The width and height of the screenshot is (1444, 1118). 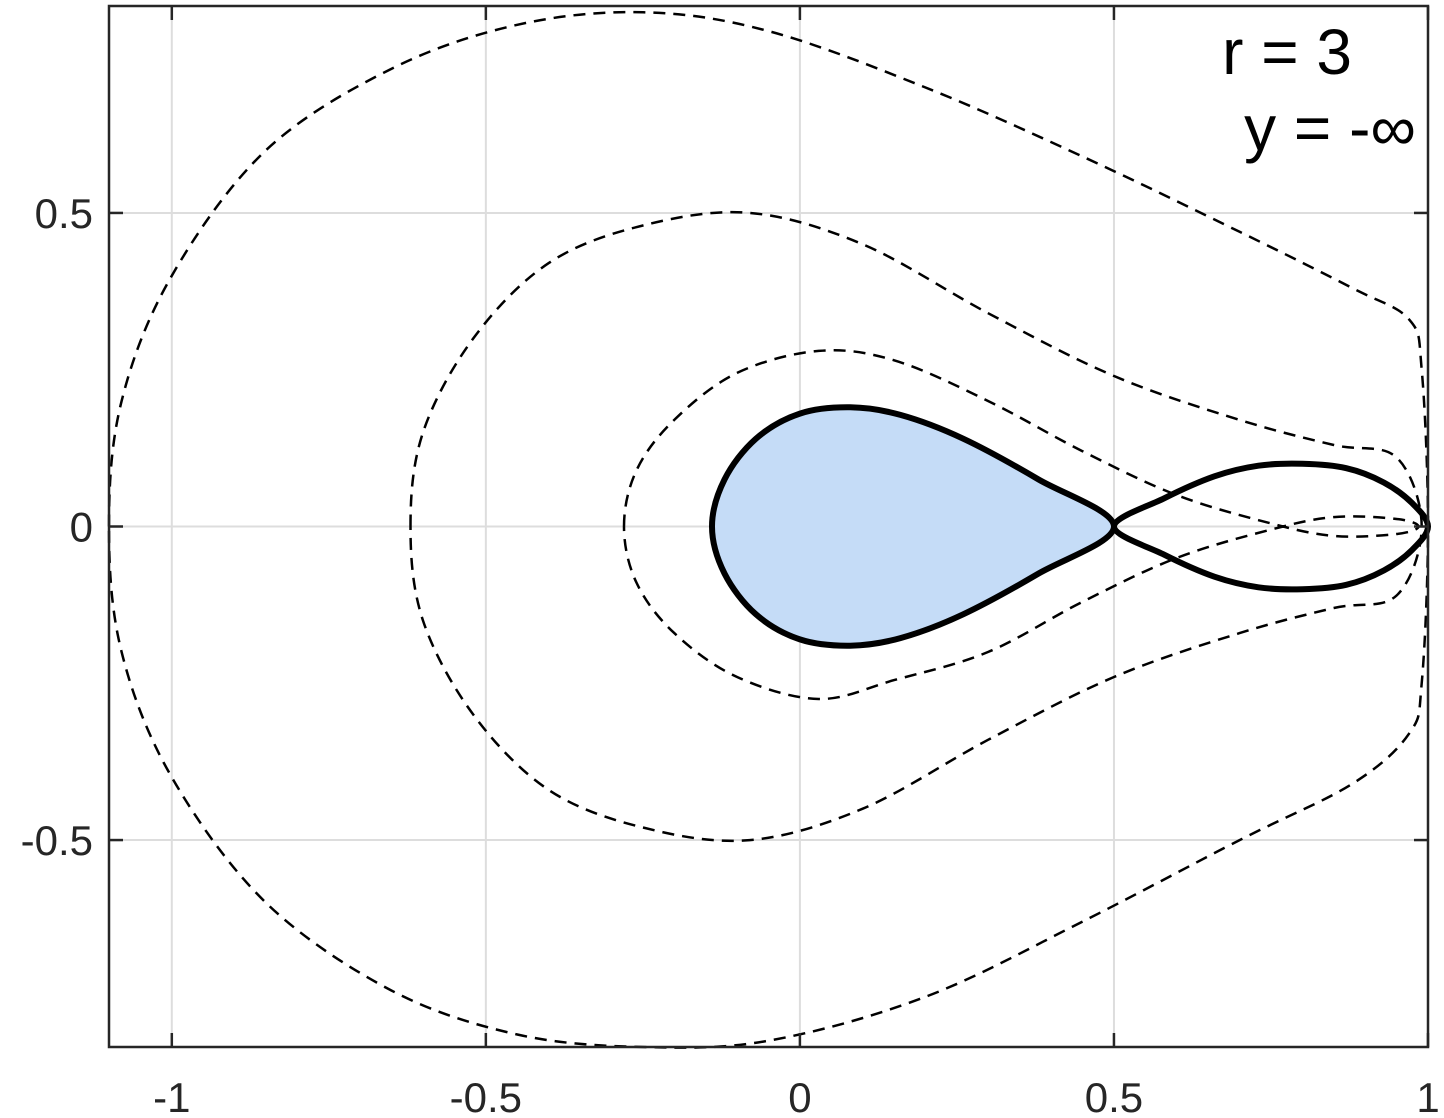 I want to click on annotation-y: y = -∞, so click(x=1330, y=128).